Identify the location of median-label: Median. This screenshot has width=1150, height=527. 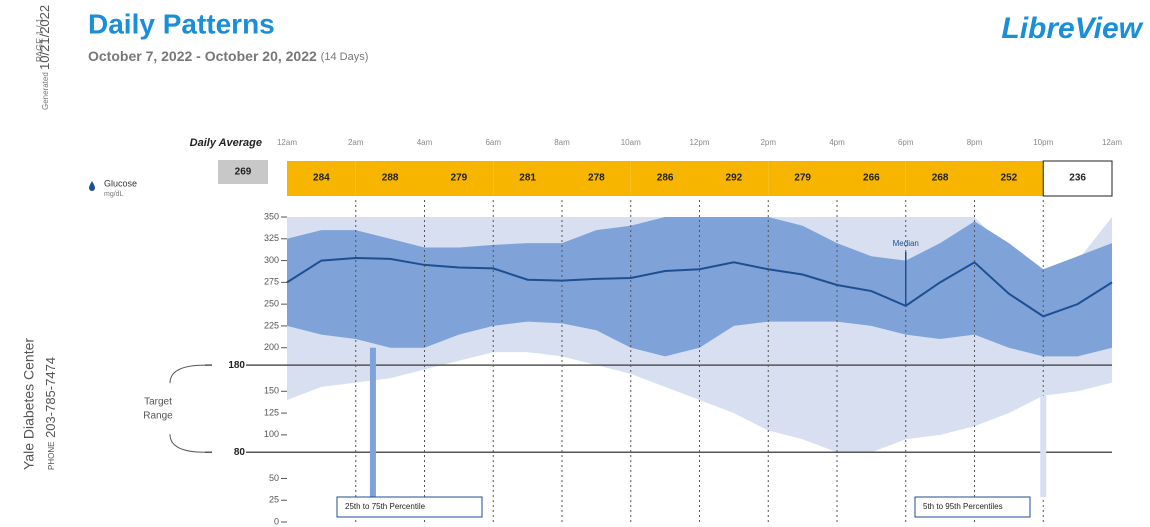
(906, 243).